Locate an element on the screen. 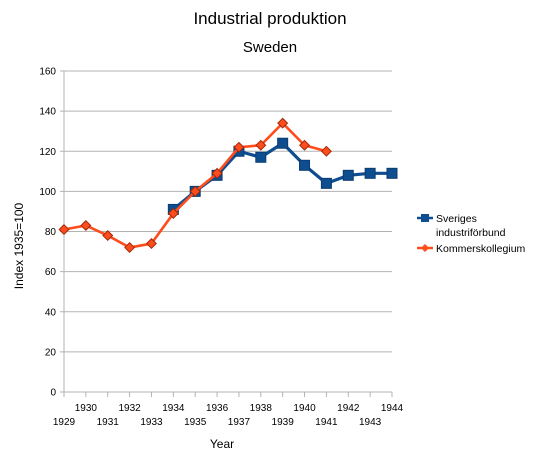 The height and width of the screenshot is (473, 539). x-tick-label: 1942 is located at coordinates (348, 408).